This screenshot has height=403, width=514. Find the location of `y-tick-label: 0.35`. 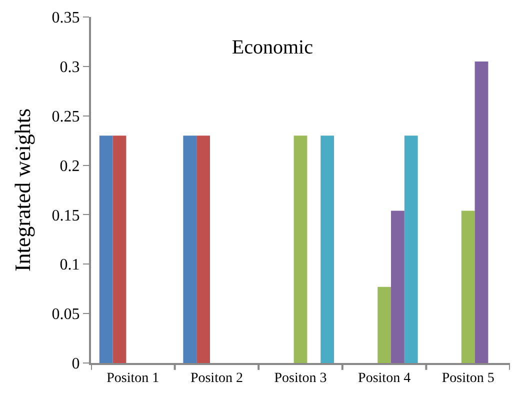

y-tick-label: 0.35 is located at coordinates (66, 18).